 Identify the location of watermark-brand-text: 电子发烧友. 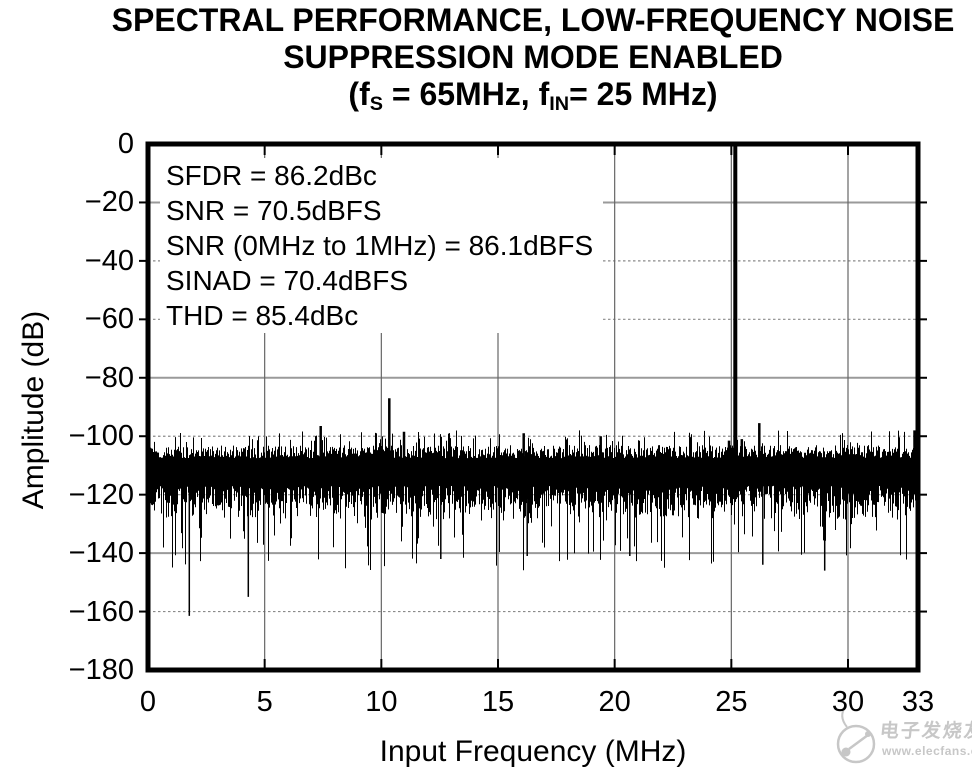
(925, 731).